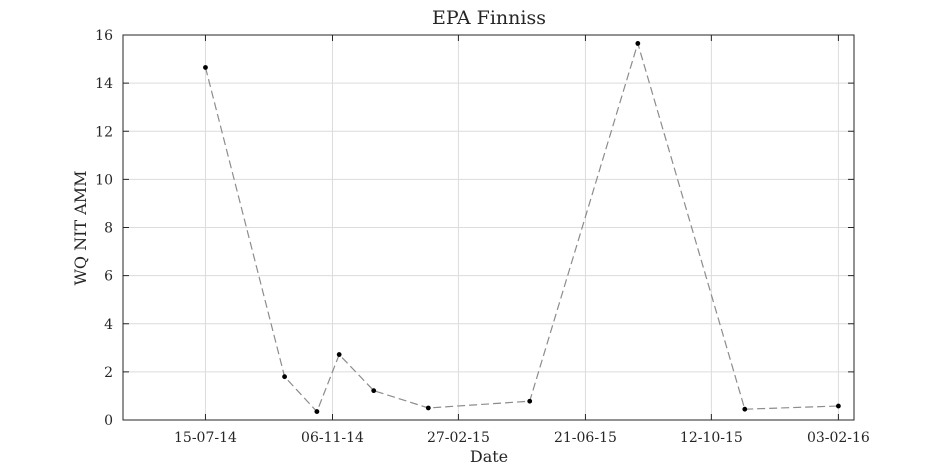 The width and height of the screenshot is (945, 472). I want to click on y-tick-label: 14, so click(104, 84).